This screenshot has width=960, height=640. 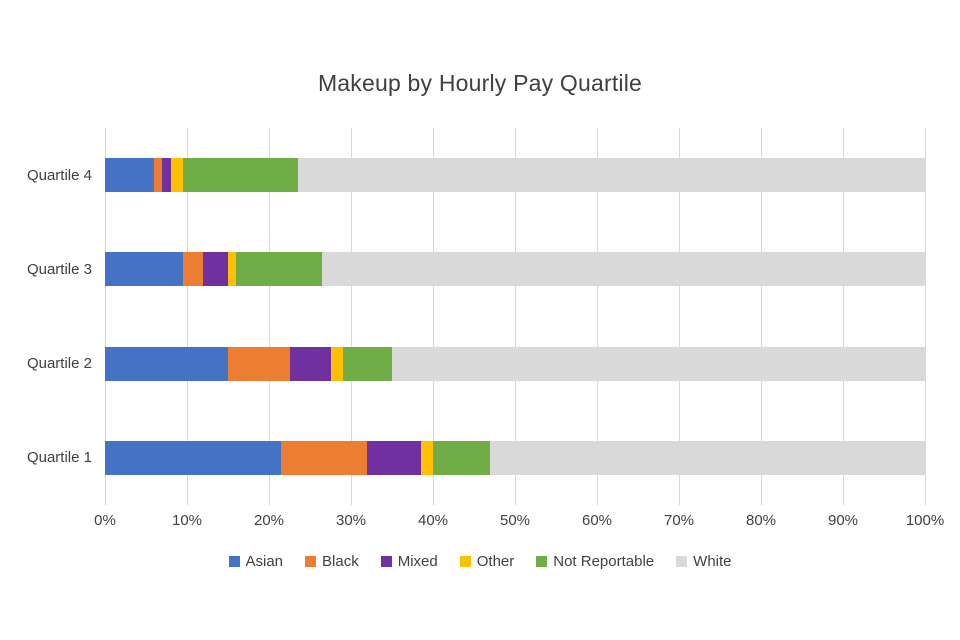 What do you see at coordinates (59, 458) in the screenshot?
I see `y-axis-label: Quartile 1` at bounding box center [59, 458].